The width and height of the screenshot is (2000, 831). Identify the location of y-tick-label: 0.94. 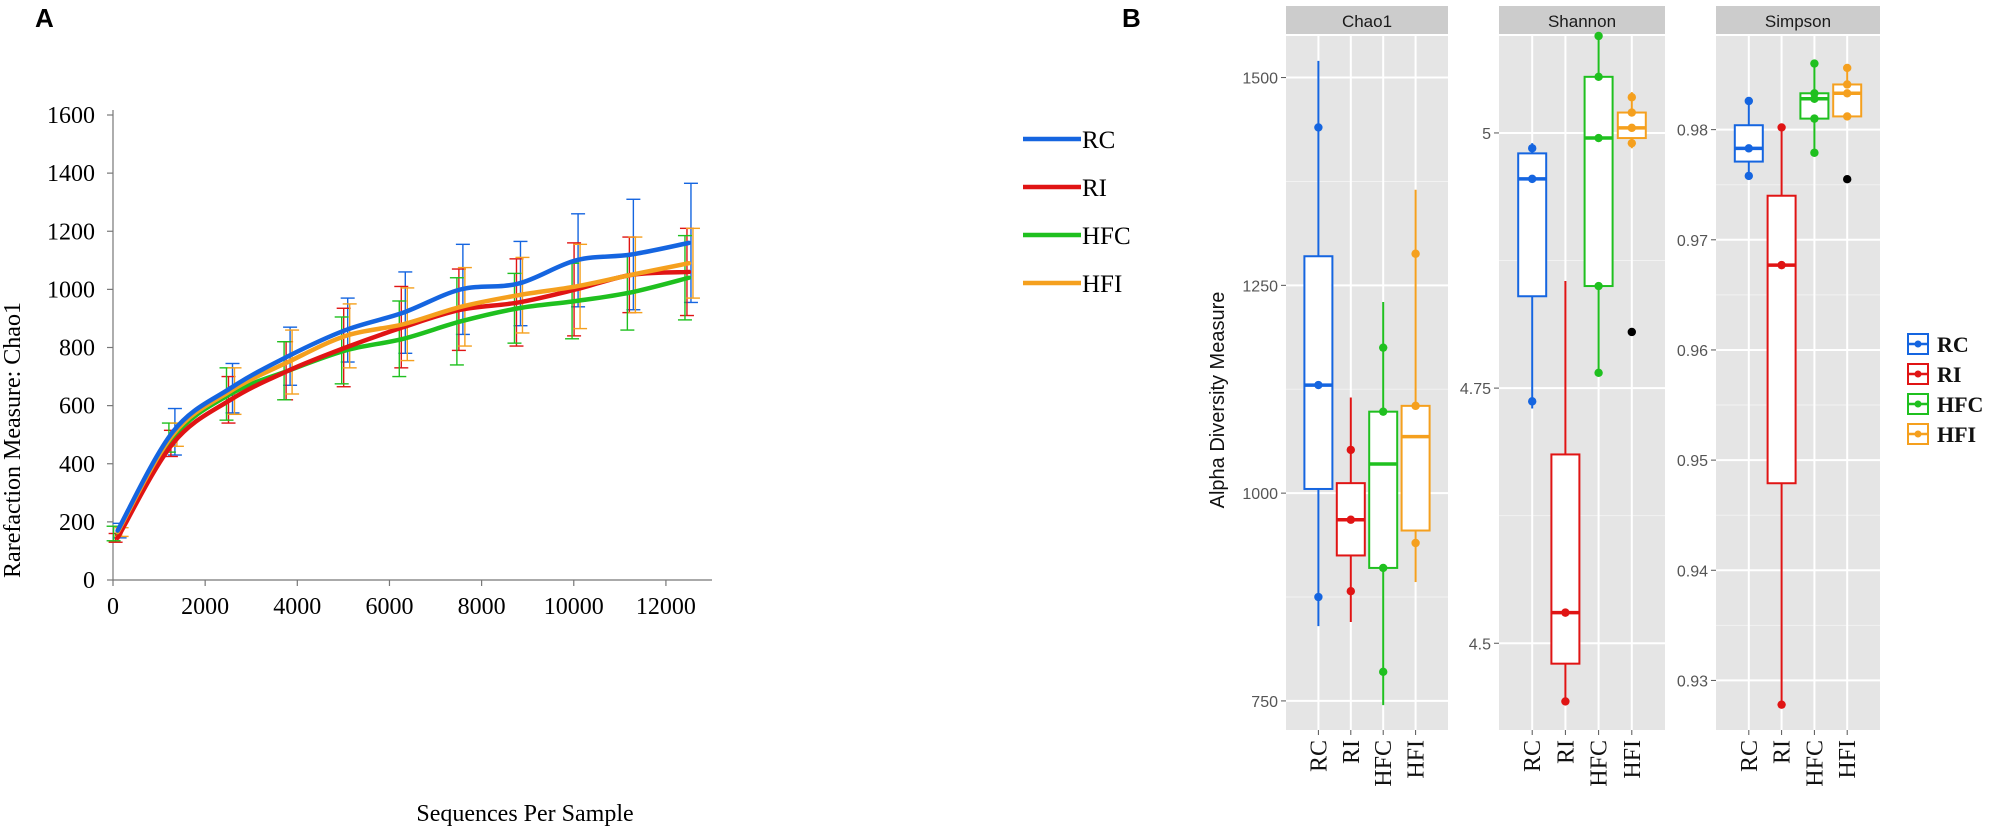
(1692, 571).